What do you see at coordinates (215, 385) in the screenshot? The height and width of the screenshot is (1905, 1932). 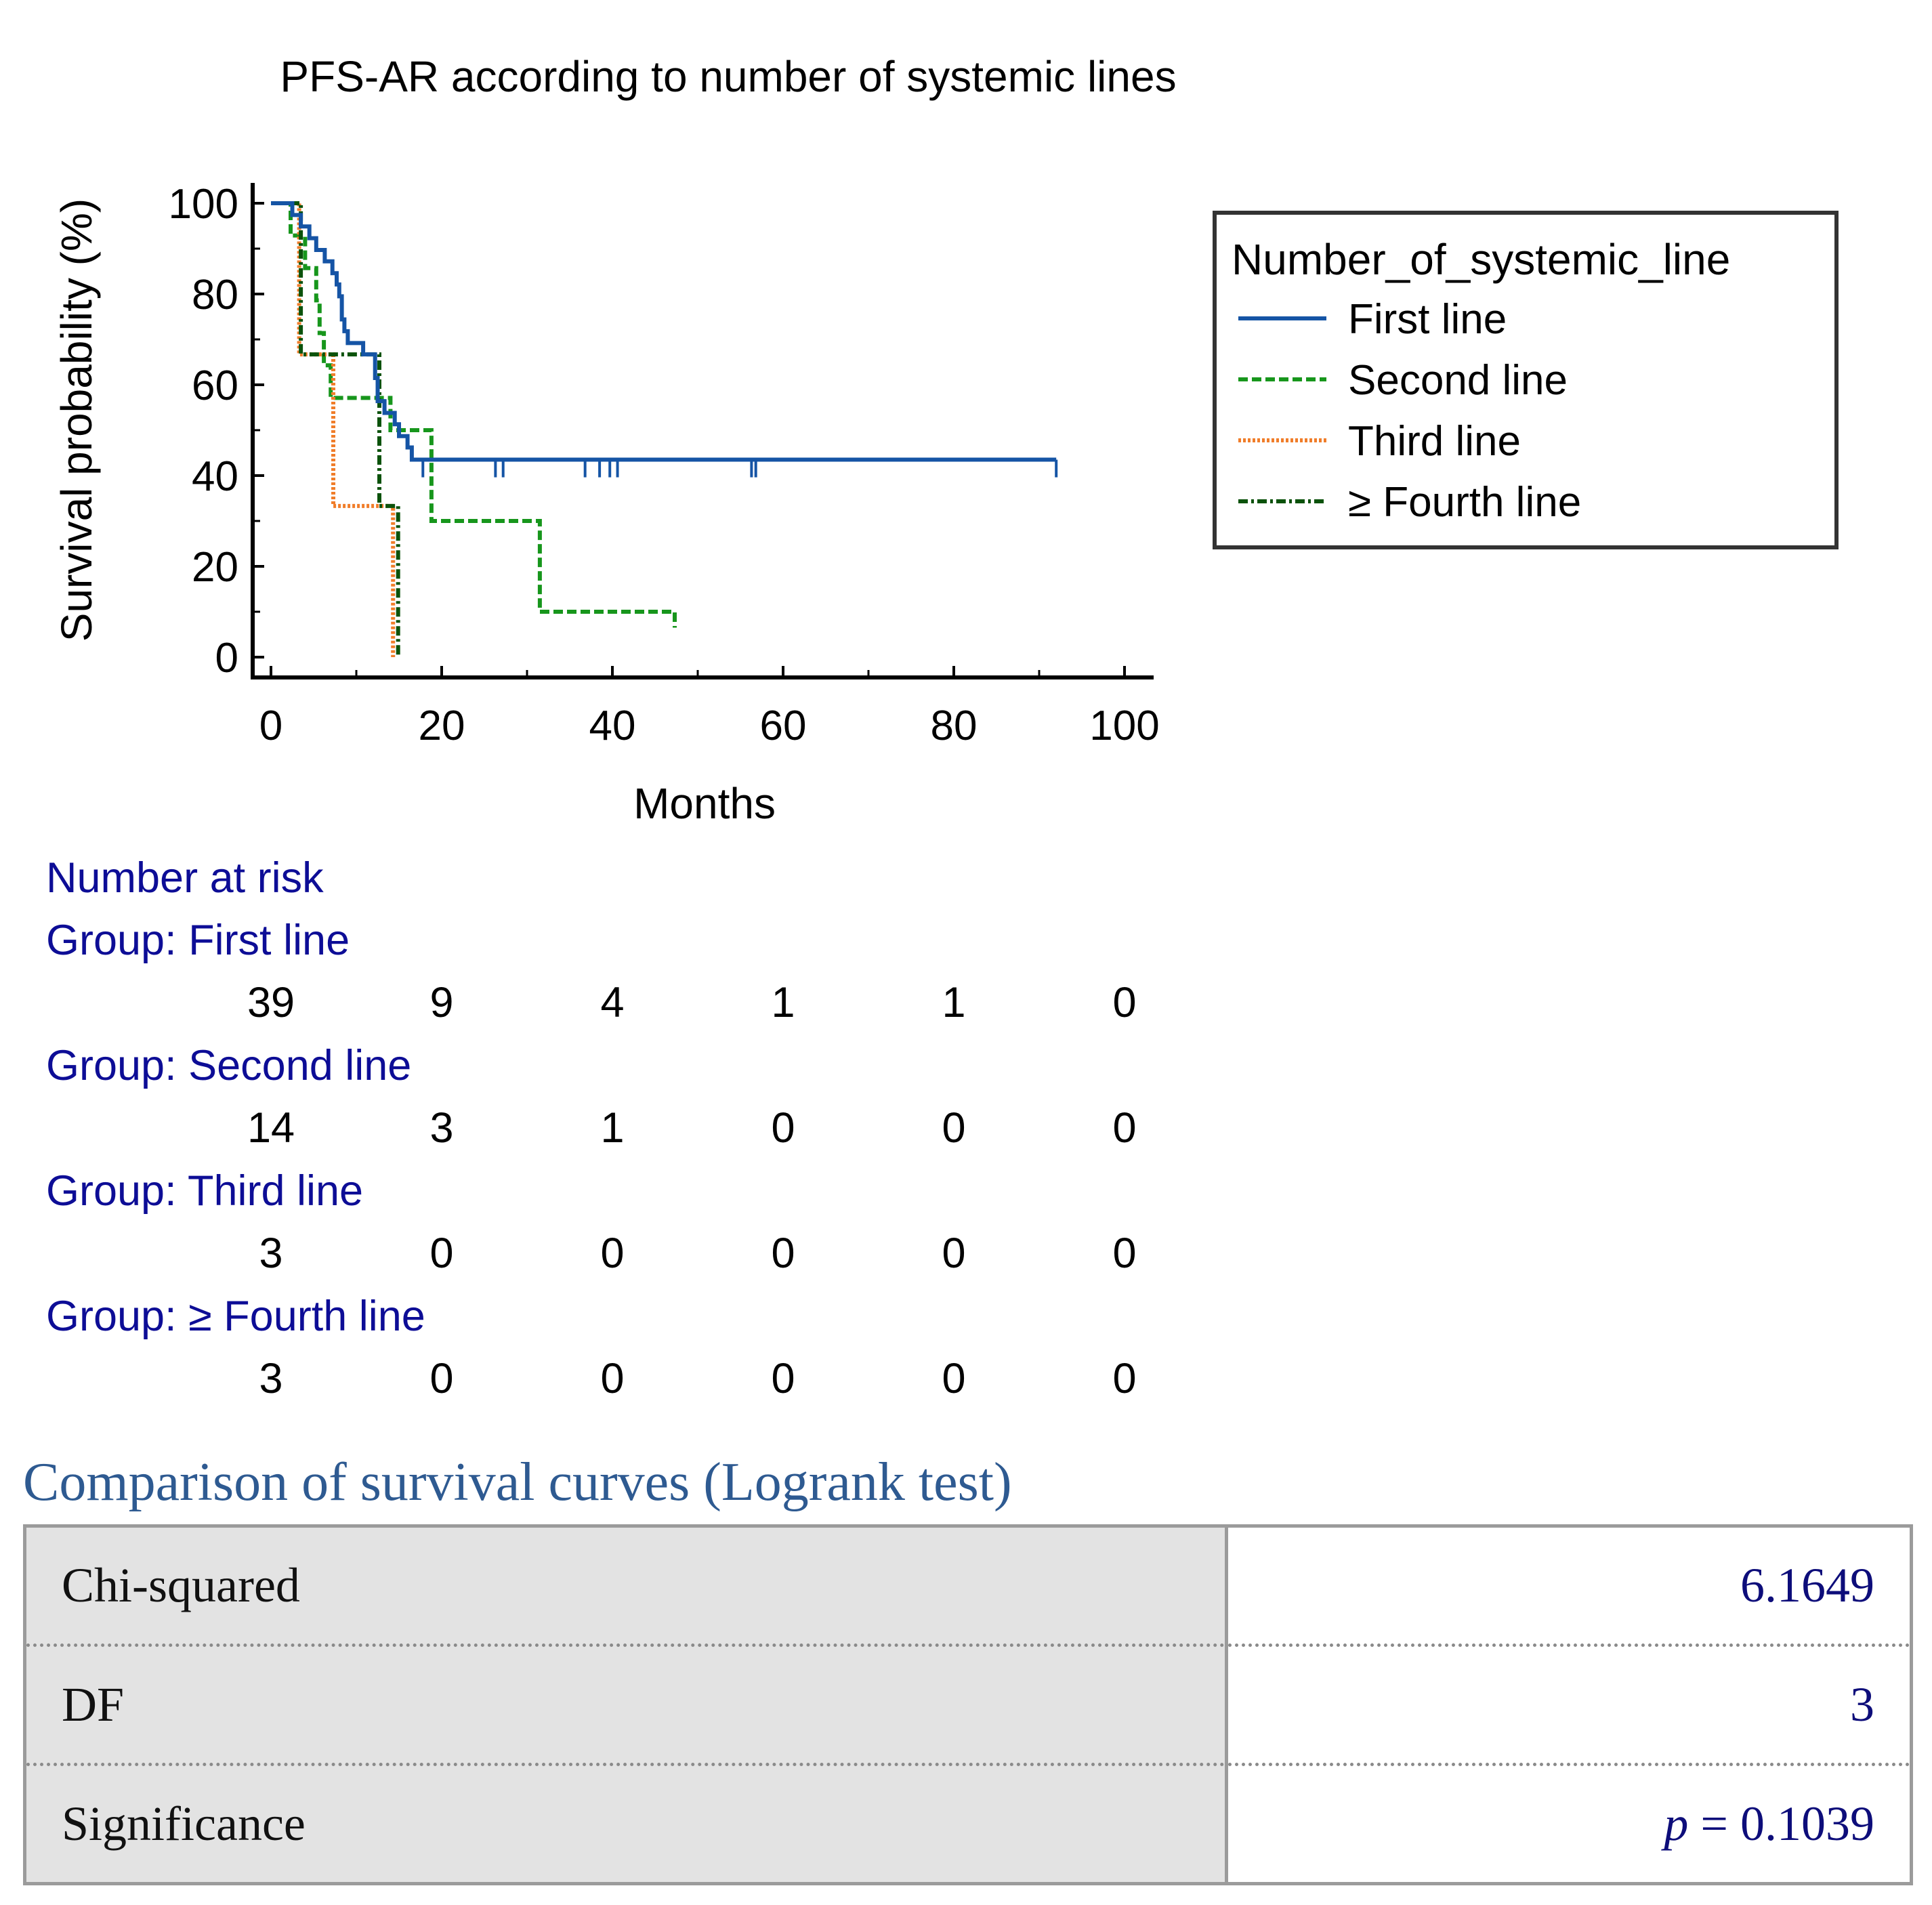 I see `y-tick-label: 60` at bounding box center [215, 385].